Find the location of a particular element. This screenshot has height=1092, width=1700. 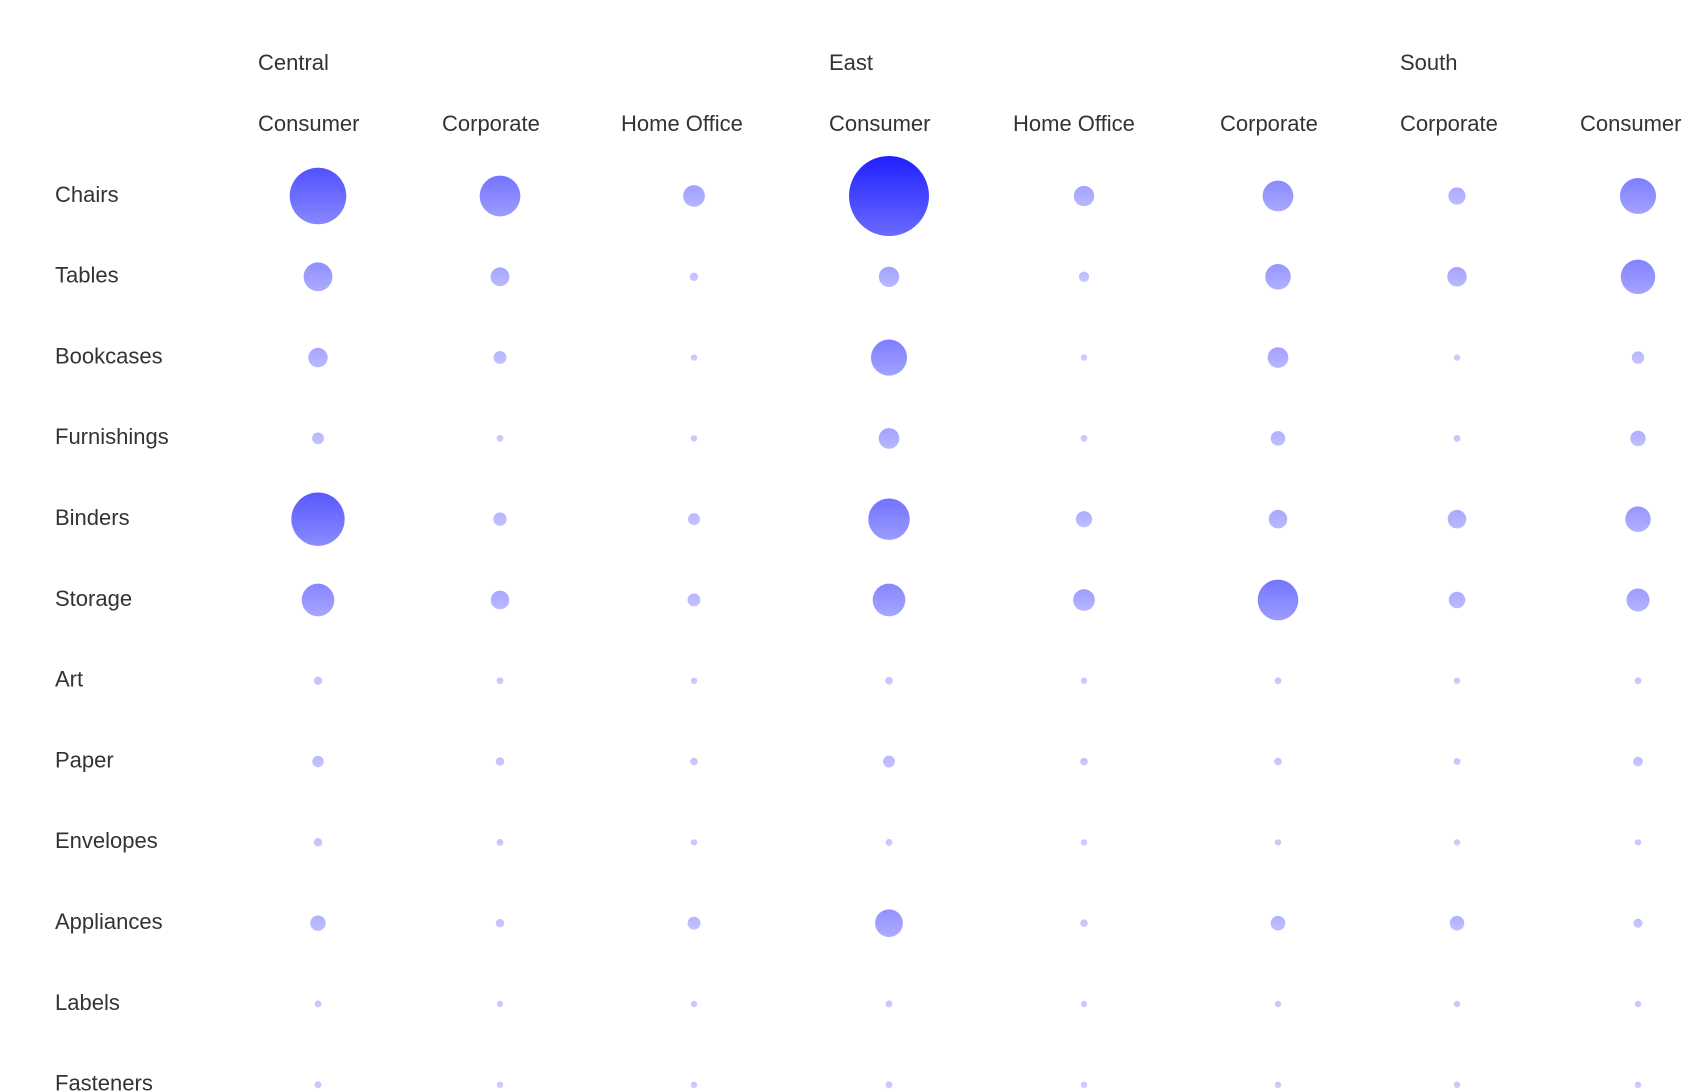

bubble-paper-col8 is located at coordinates (1638, 761).